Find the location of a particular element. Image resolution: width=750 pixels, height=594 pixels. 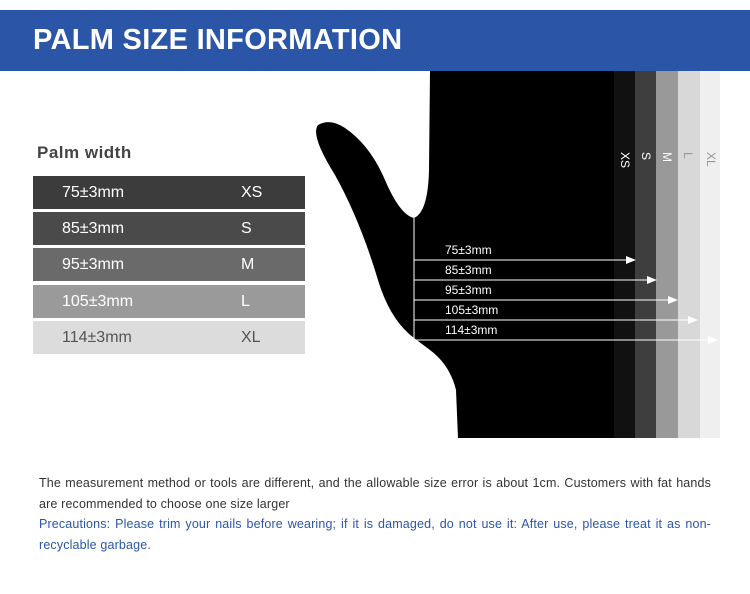

table-title: Palm width is located at coordinates (84, 152).